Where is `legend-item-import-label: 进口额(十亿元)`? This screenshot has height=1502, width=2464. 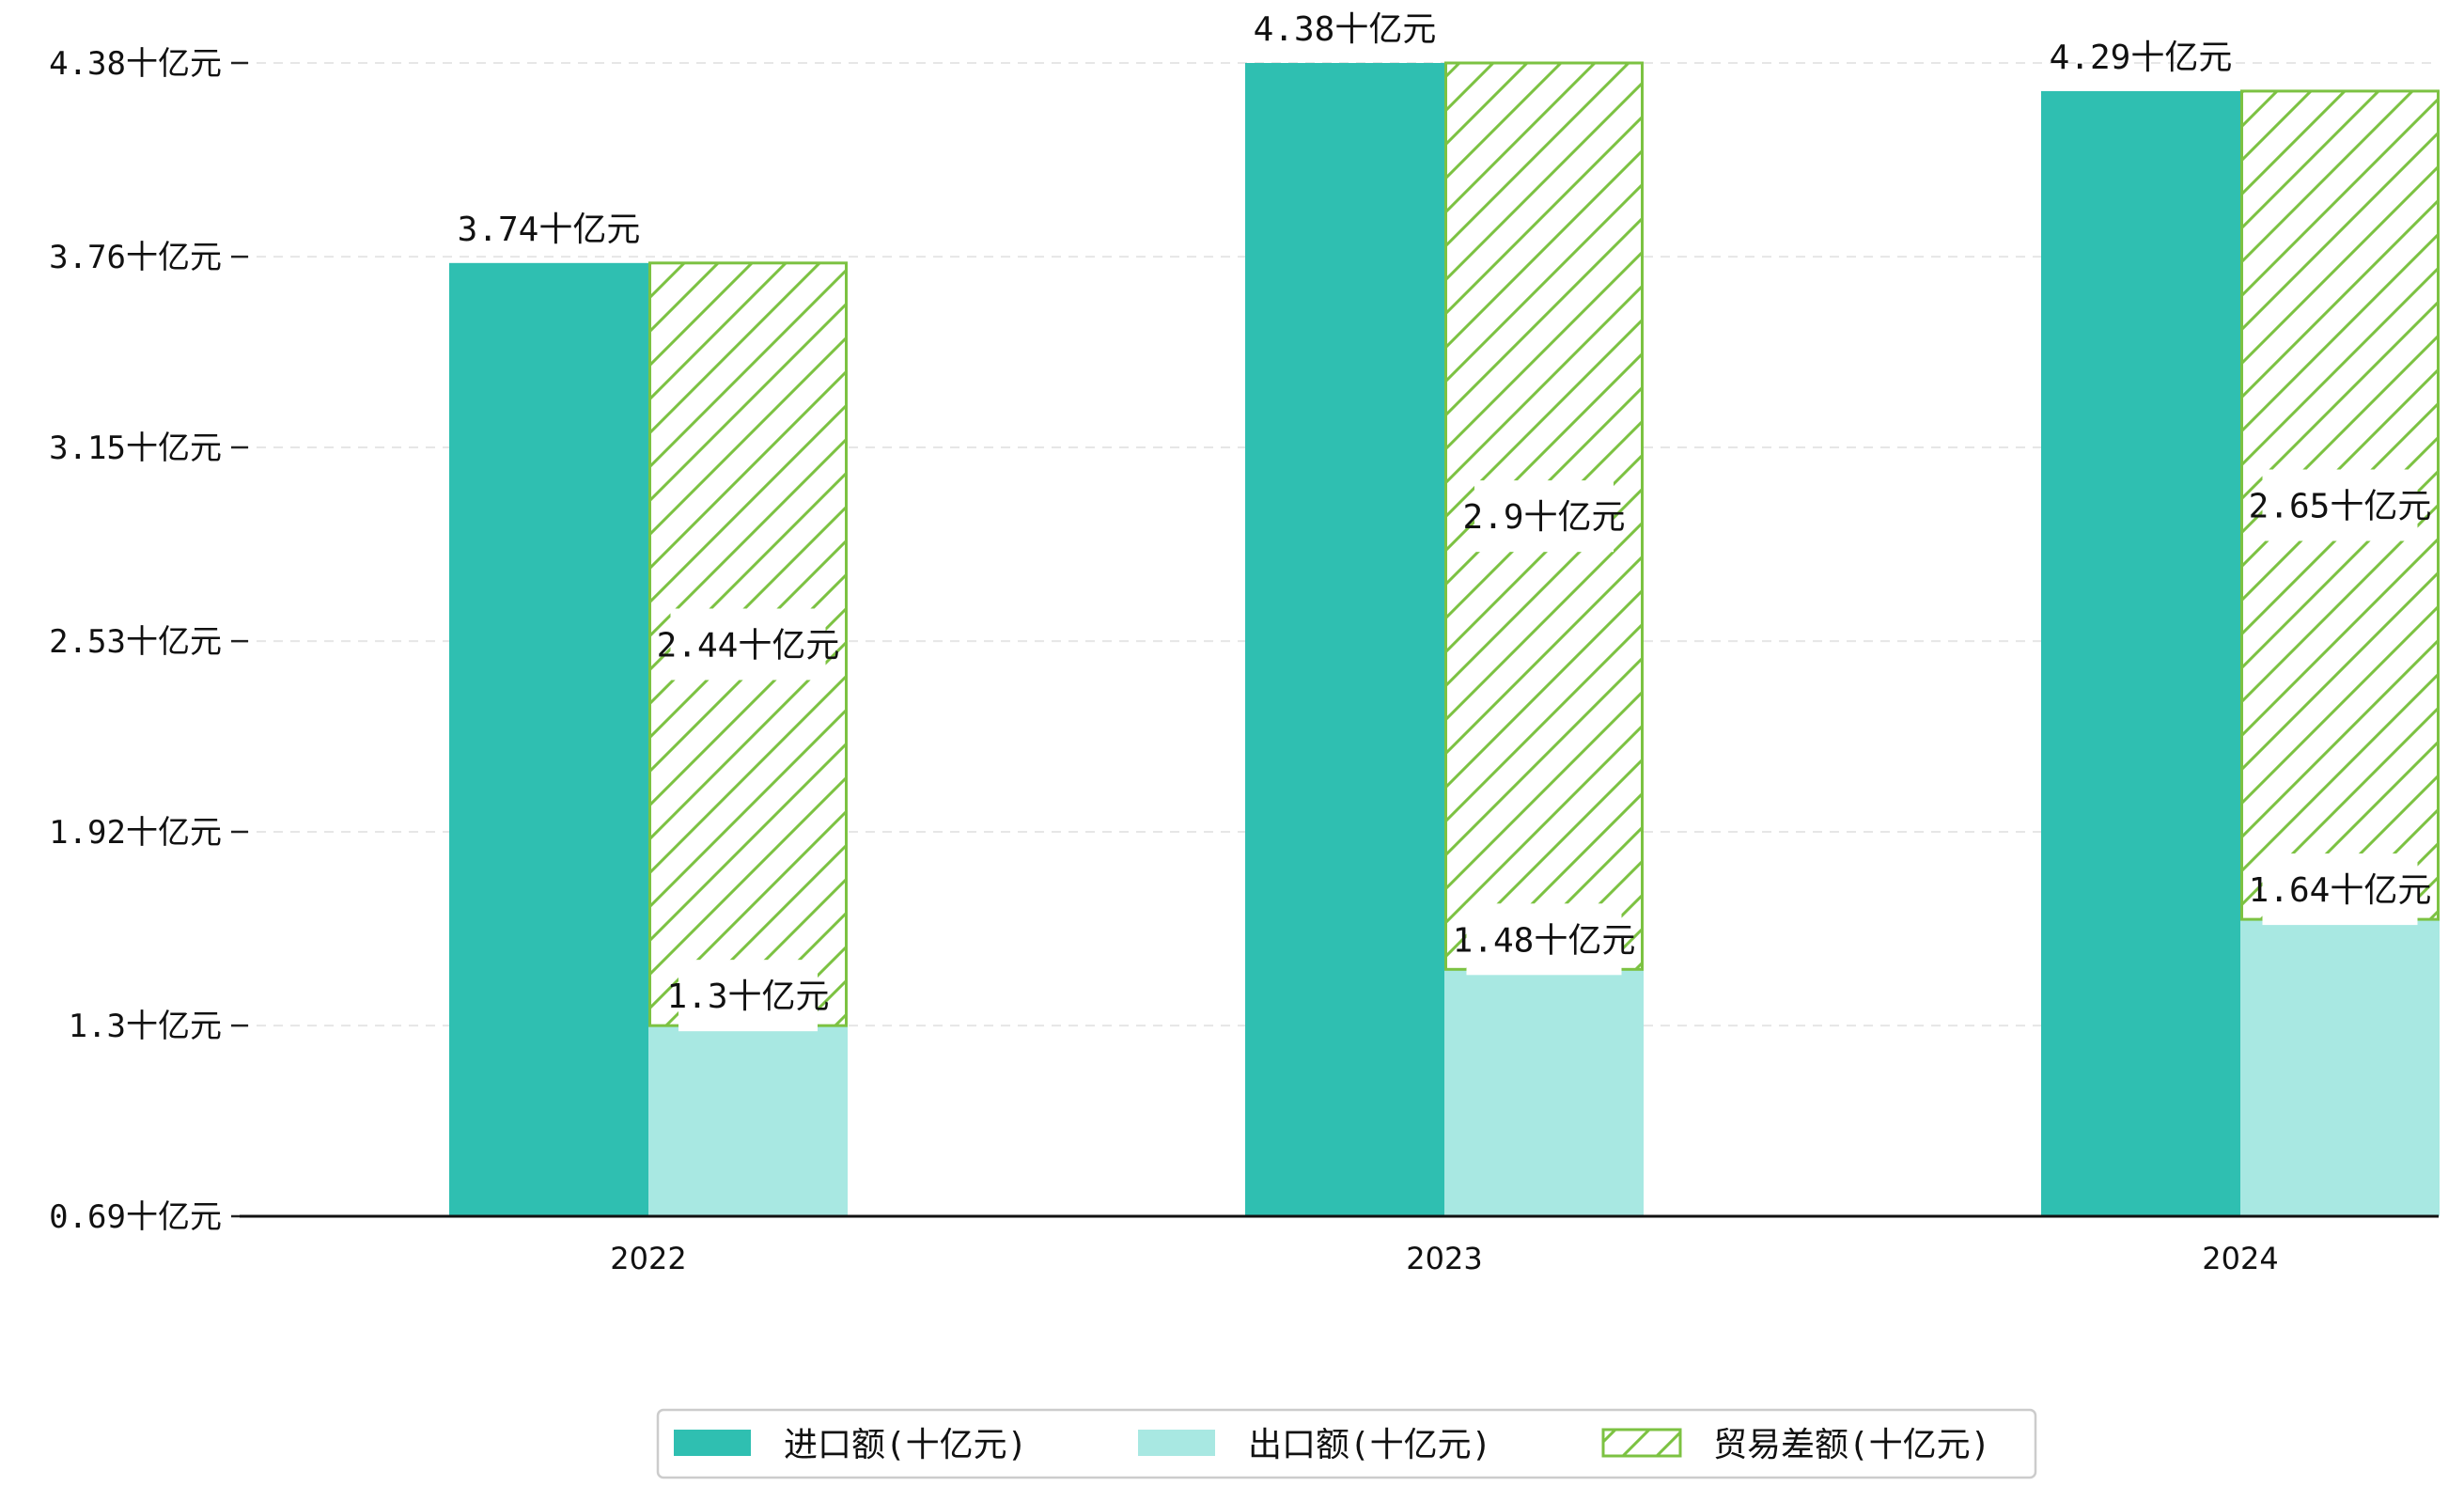
legend-item-import-label: 进口额(十亿元) is located at coordinates (905, 1445).